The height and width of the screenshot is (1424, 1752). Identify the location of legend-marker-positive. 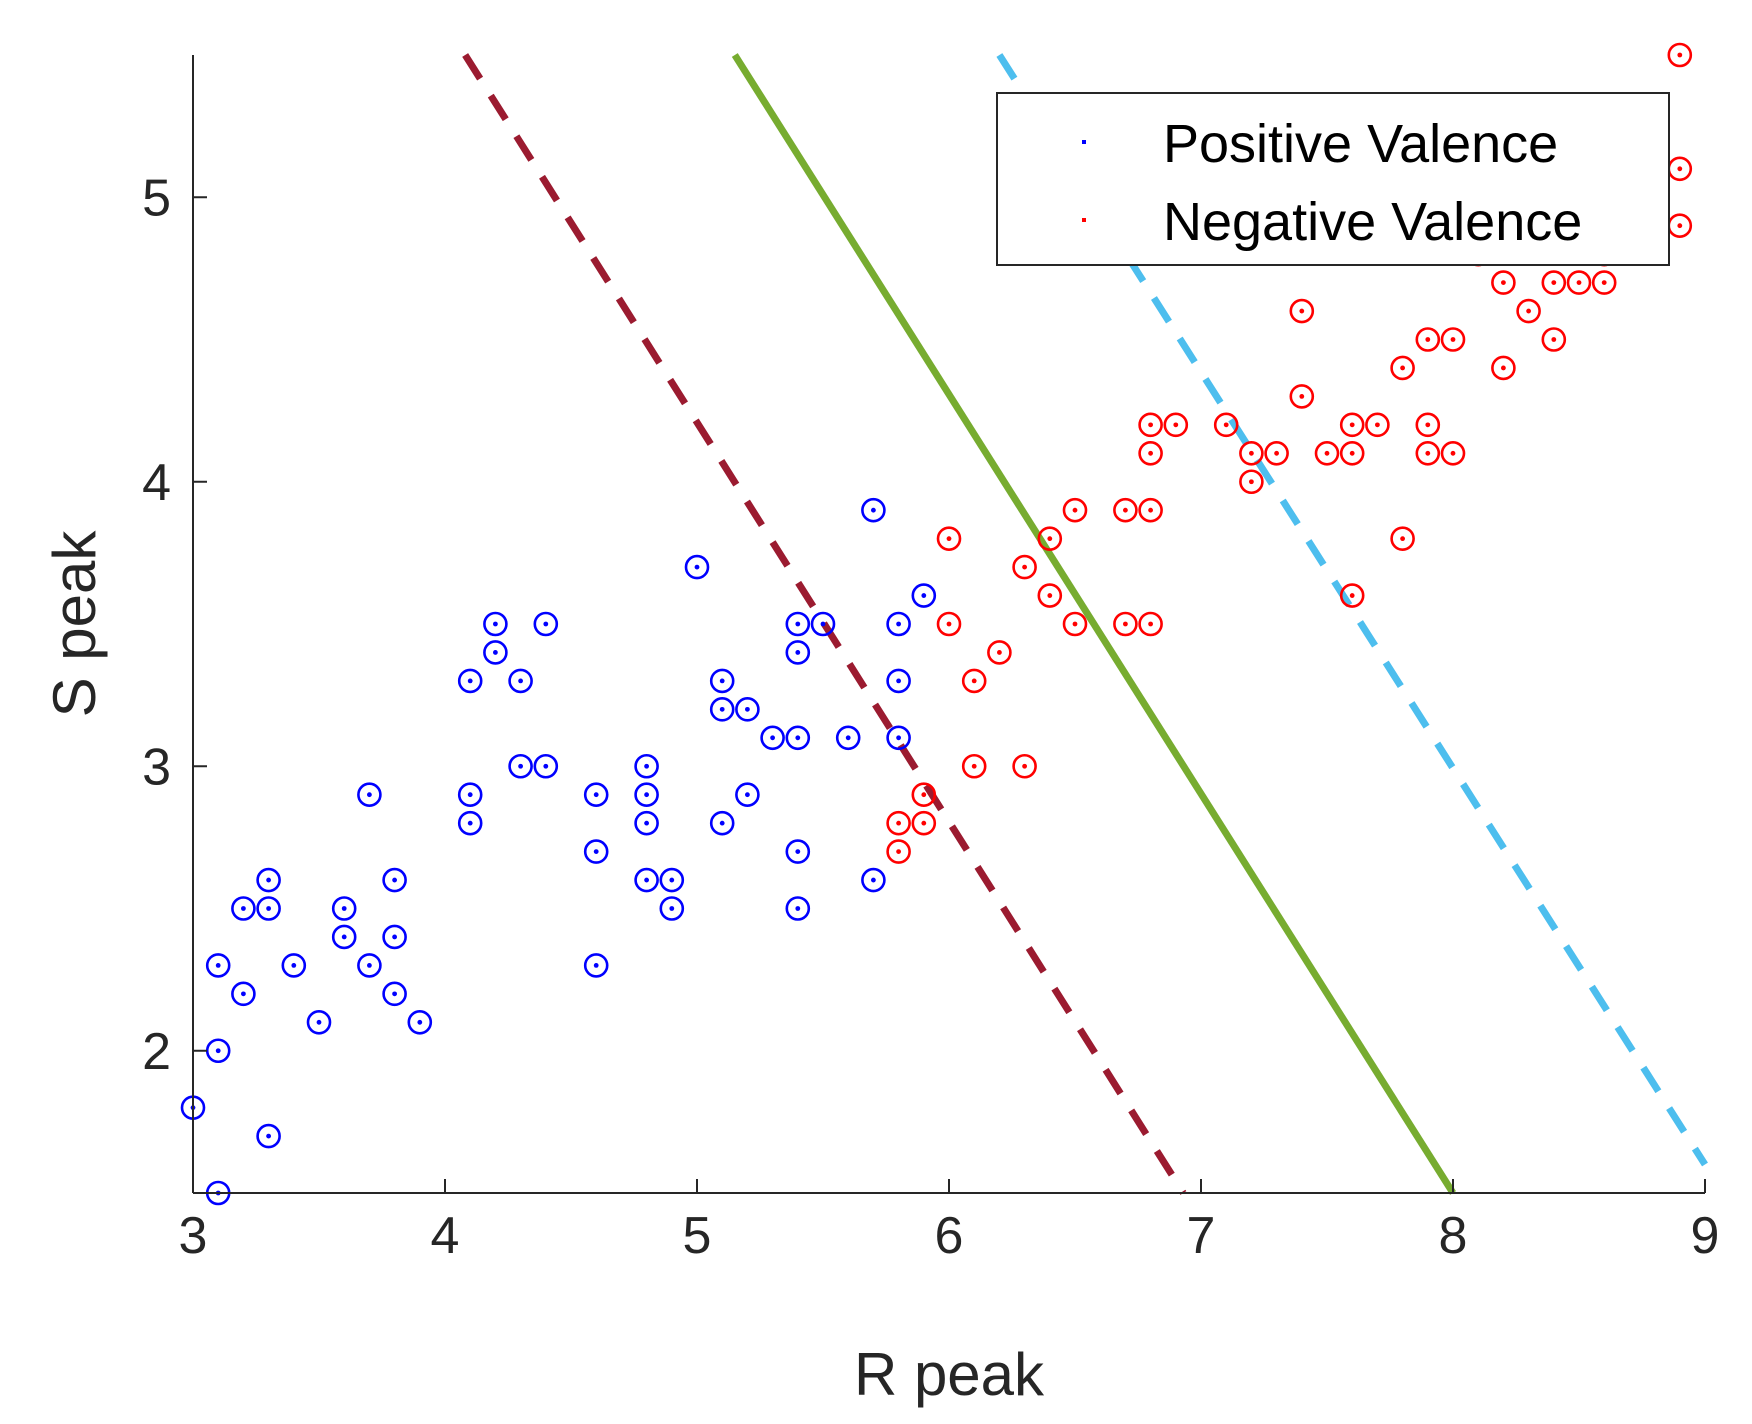
(1084, 142).